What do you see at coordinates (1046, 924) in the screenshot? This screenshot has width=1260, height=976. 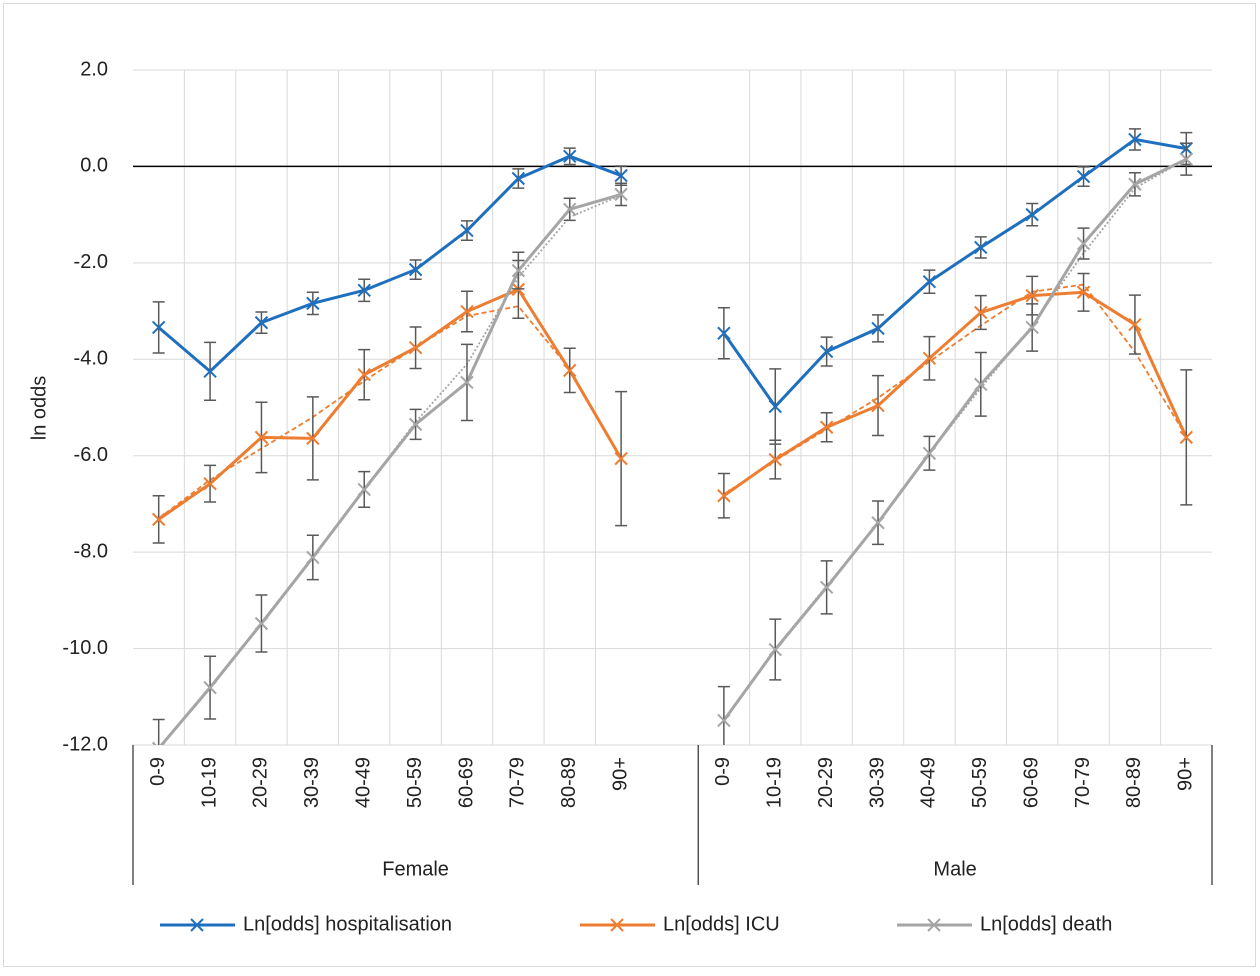 I see `legend-label: Ln[odds] death` at bounding box center [1046, 924].